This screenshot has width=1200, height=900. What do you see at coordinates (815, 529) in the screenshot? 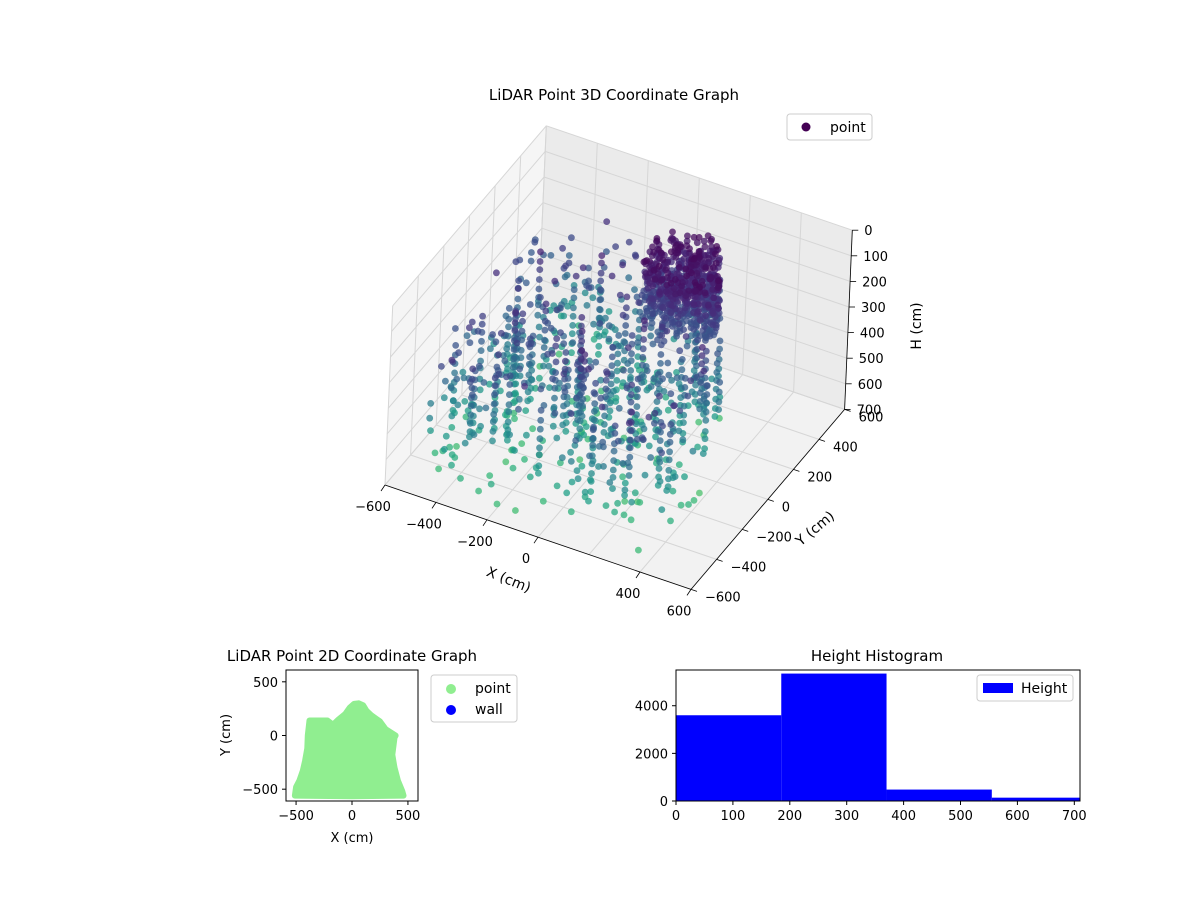
I see `chart-3d-ylabel: Y (cm)` at bounding box center [815, 529].